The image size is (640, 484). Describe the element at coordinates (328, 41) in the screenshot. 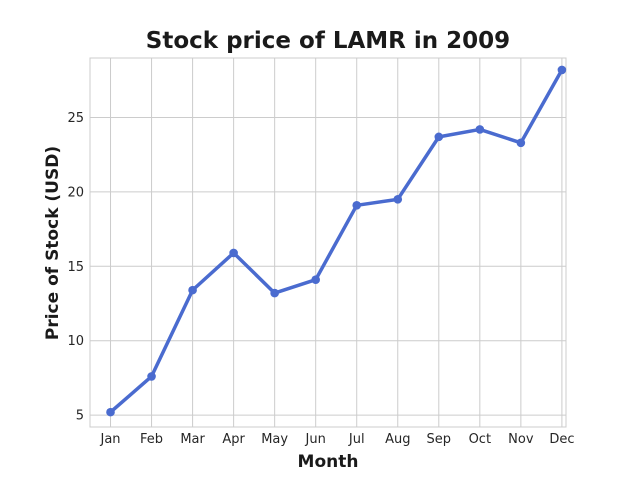

I see `chart-title: Stock price of LAMR in 2009` at that location.